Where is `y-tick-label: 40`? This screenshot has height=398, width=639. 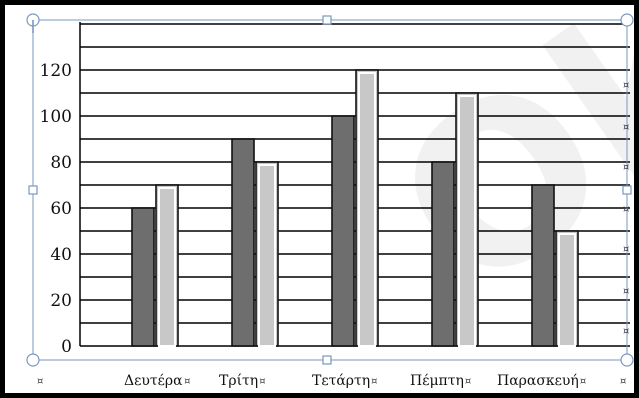
y-tick-label: 40 is located at coordinates (61, 255).